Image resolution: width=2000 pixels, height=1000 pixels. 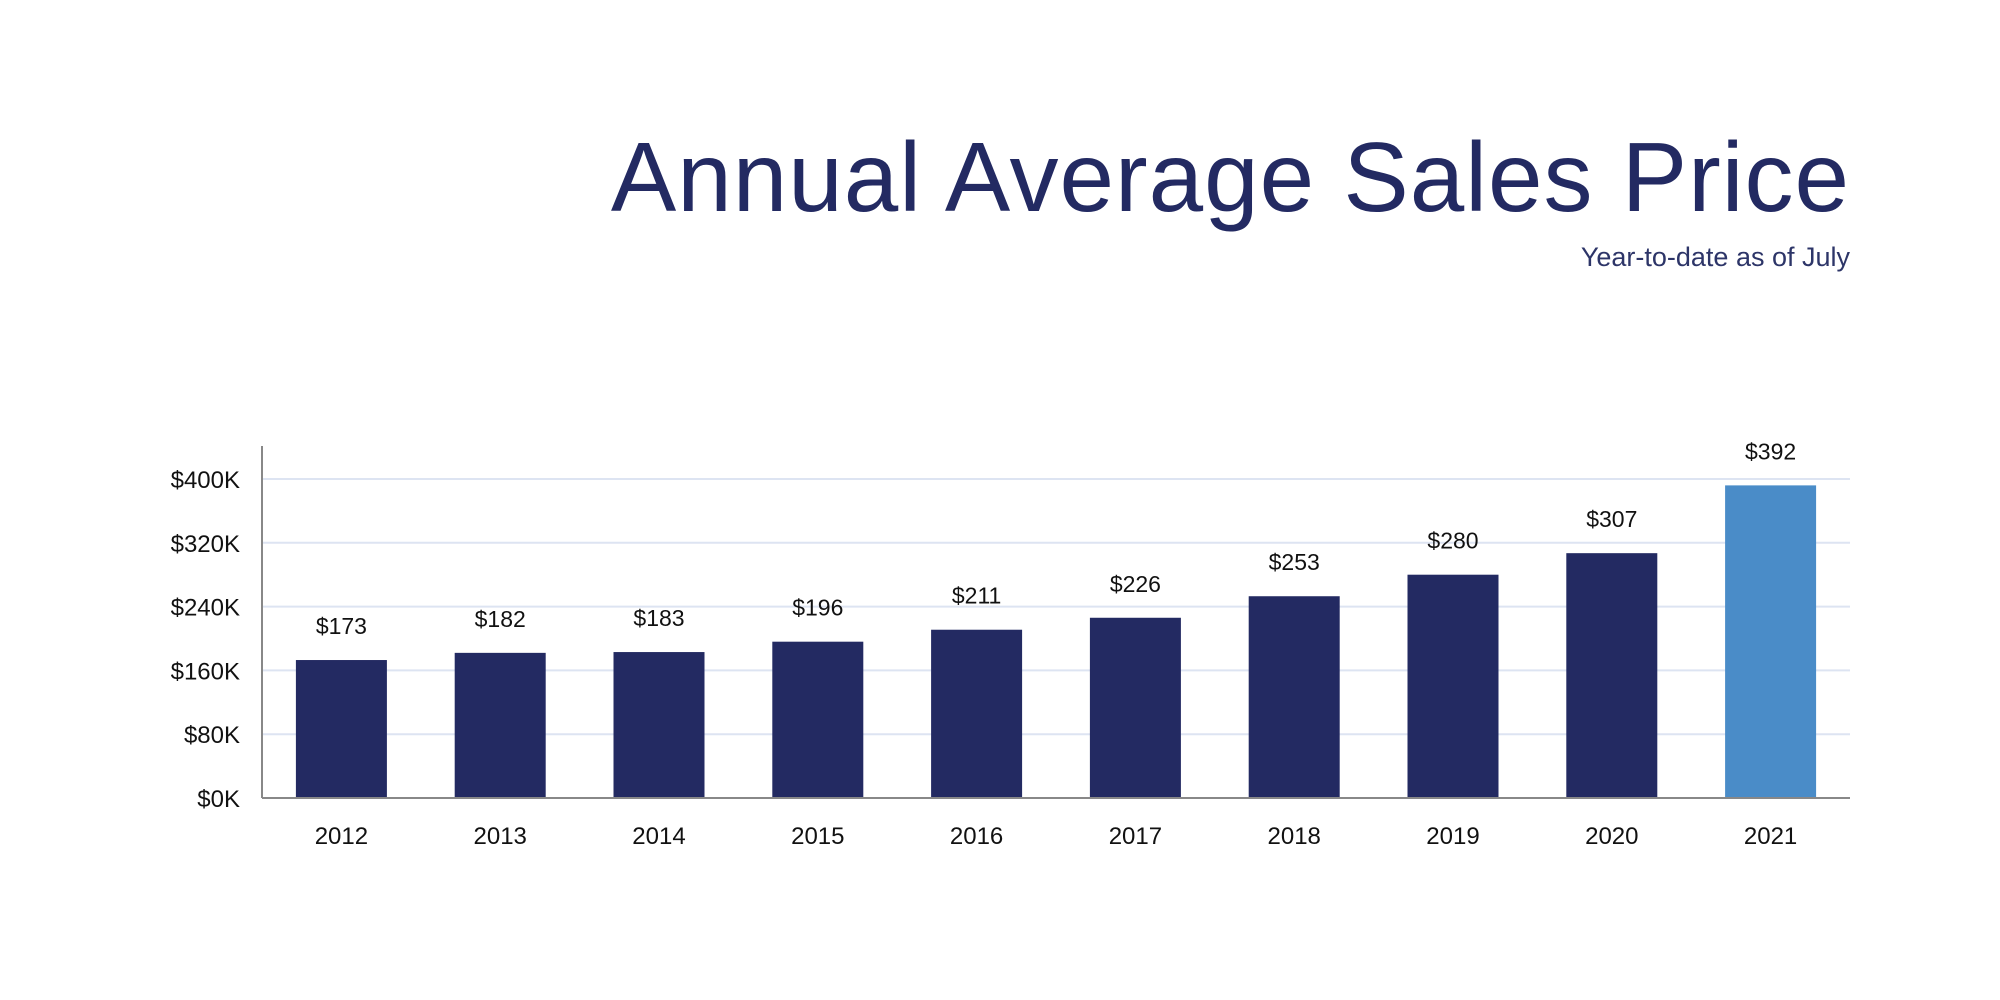 I want to click on data-label: $280, so click(x=1452, y=541).